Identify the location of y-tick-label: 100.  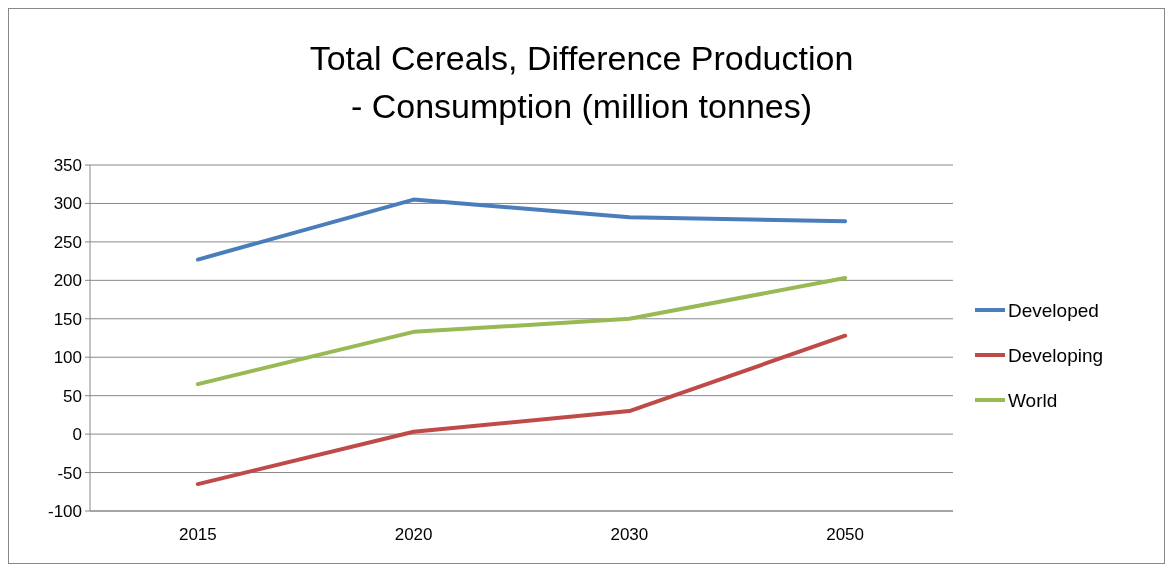
(67, 358).